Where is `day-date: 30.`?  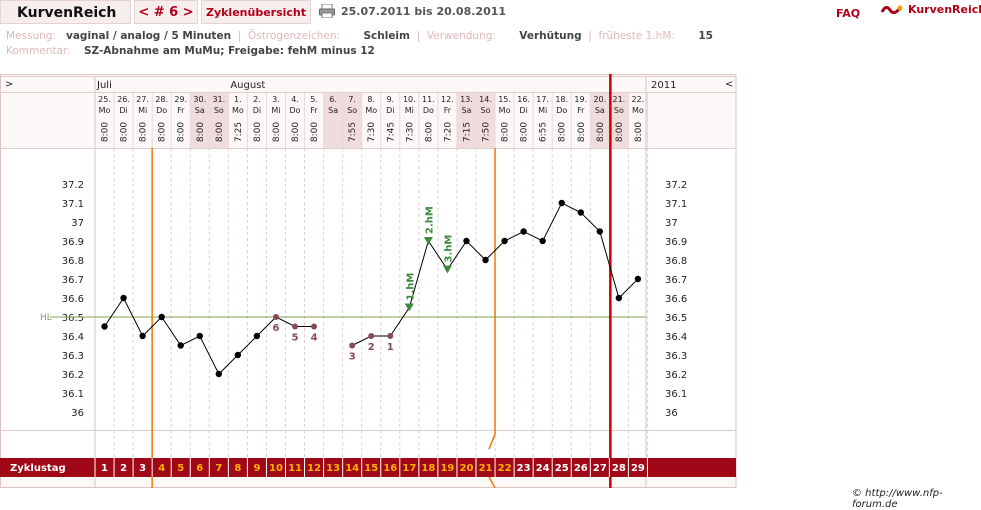
day-date: 30. is located at coordinates (199, 99).